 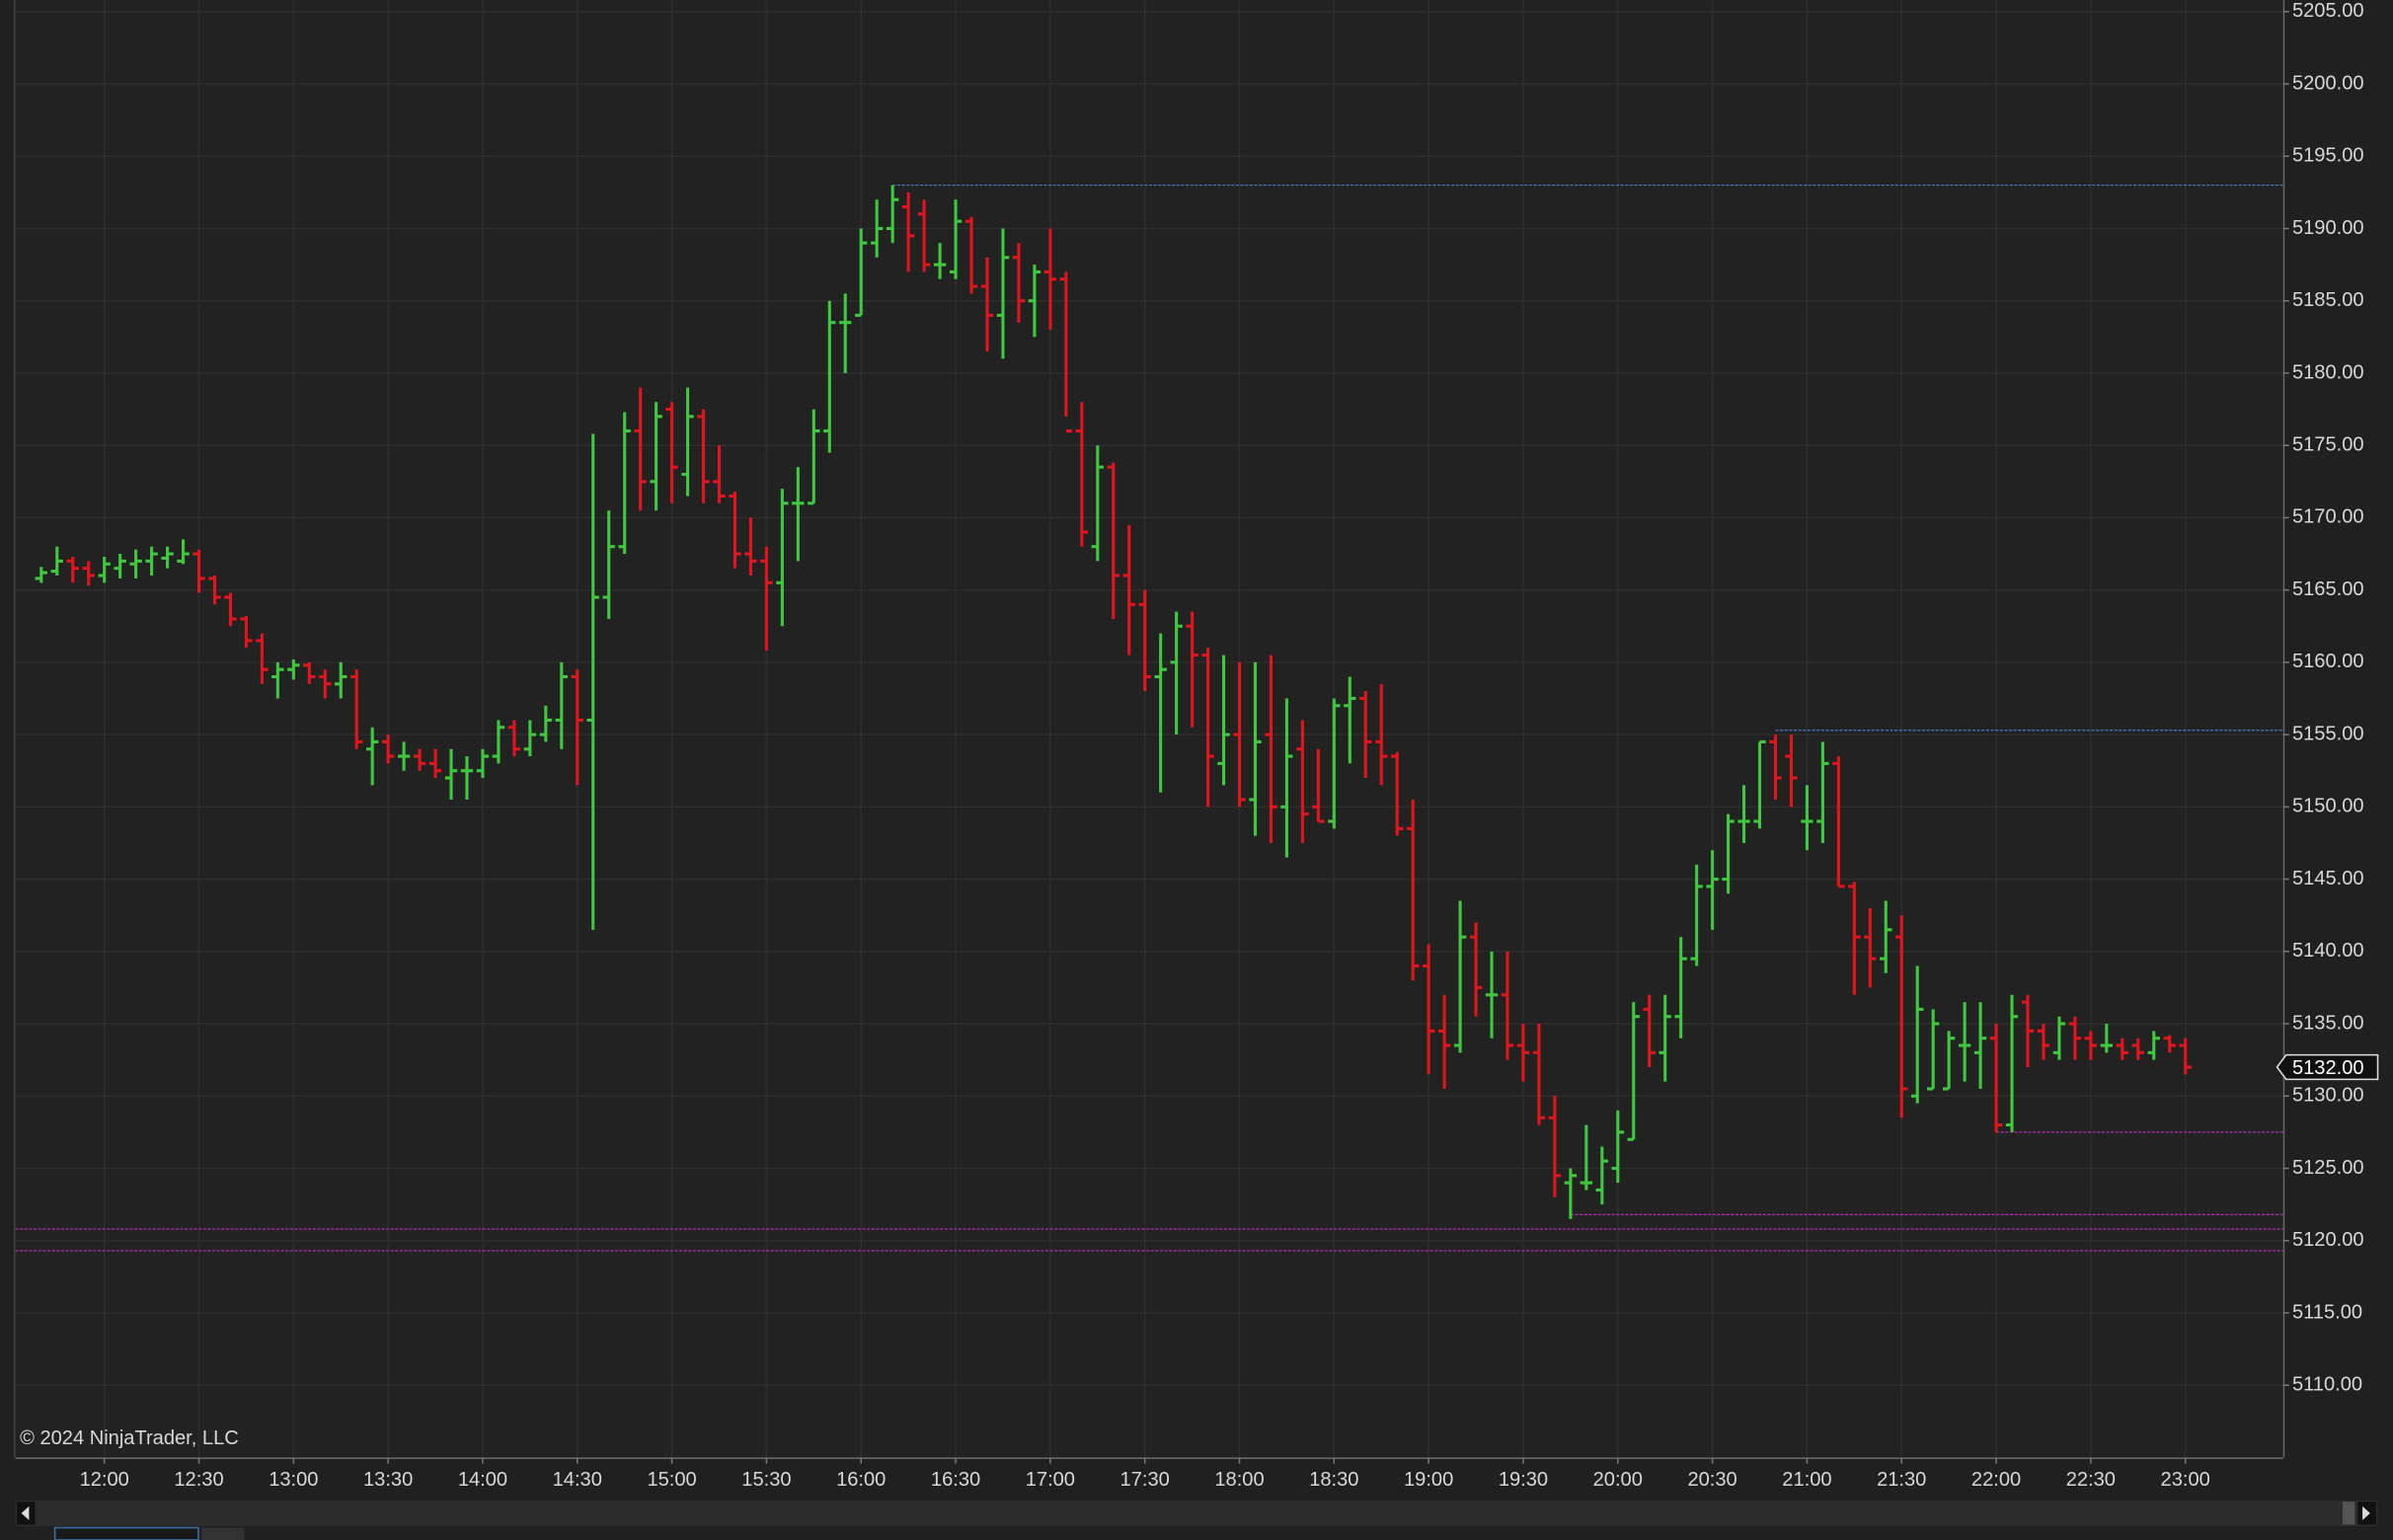 I want to click on y-tick-label: 5140.00, so click(x=2328, y=951).